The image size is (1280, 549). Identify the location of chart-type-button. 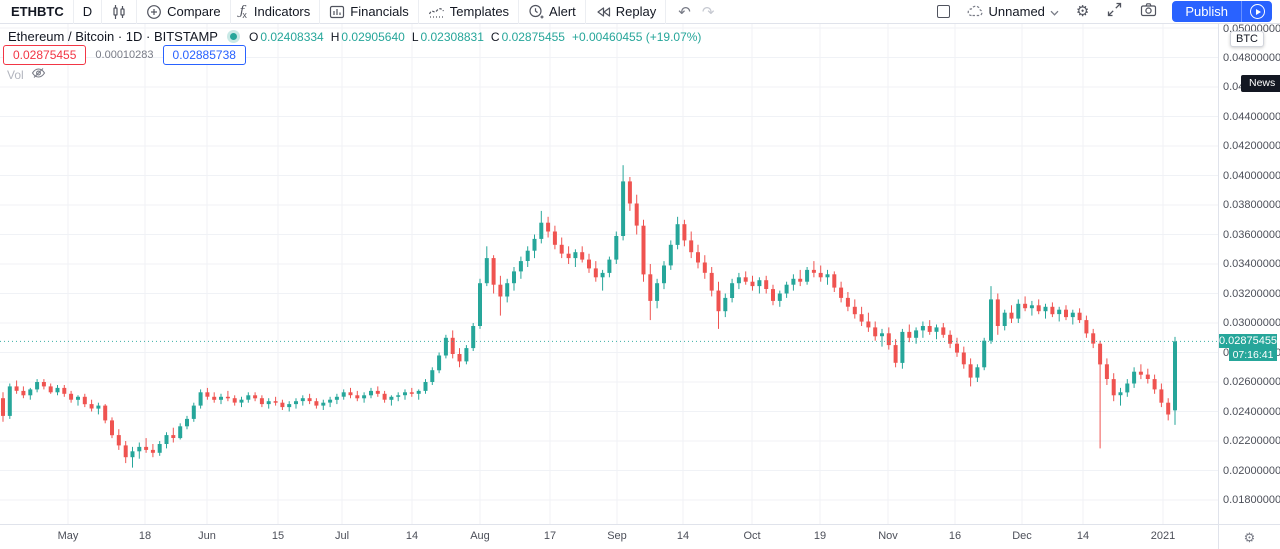
(119, 12).